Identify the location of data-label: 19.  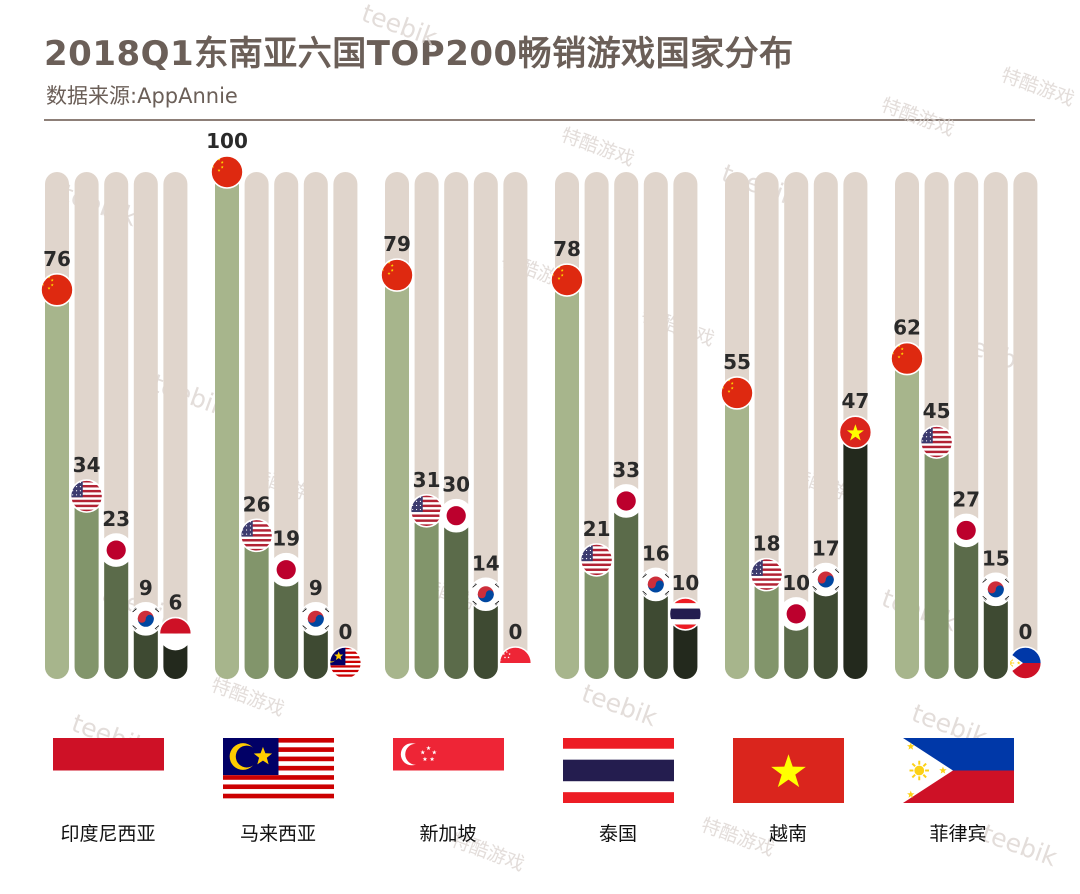
(286, 539).